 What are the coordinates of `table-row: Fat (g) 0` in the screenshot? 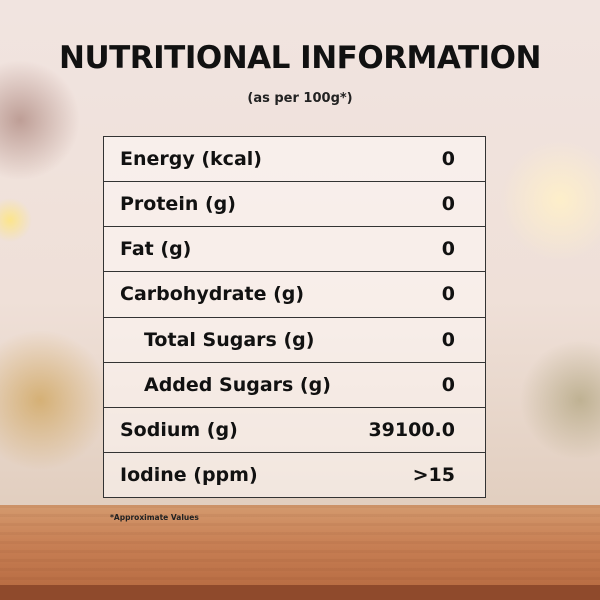 It's located at (294, 249).